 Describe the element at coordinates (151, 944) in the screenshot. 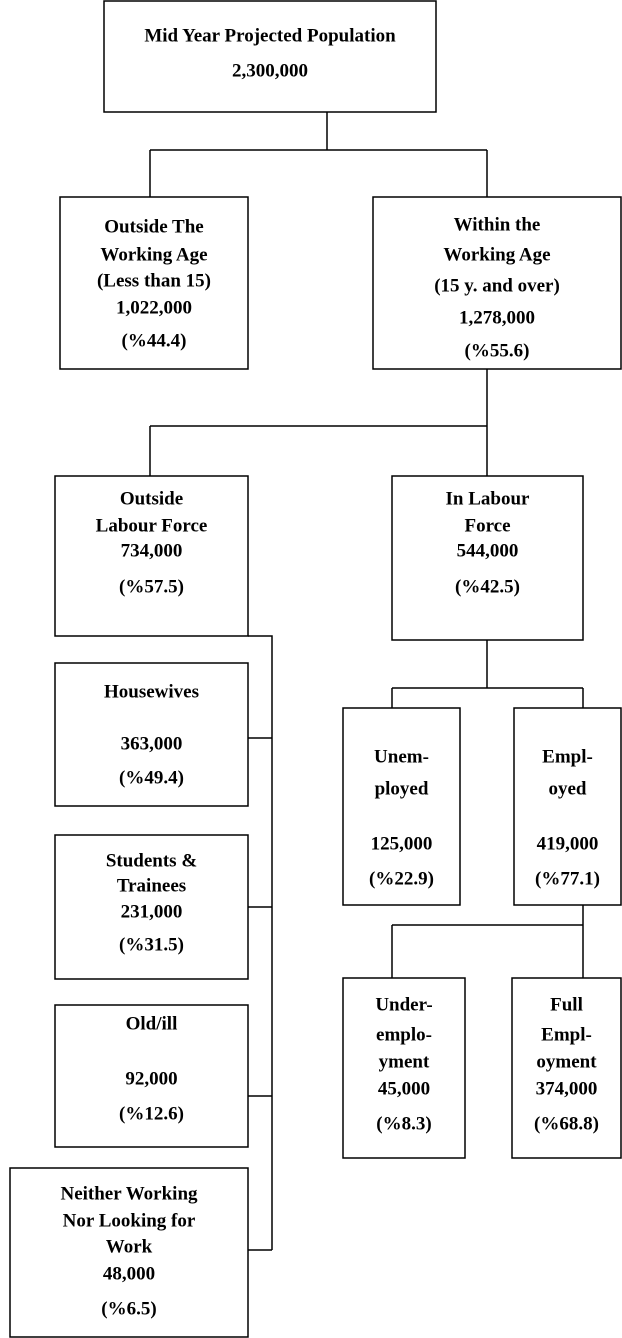

I see `node-label: (%31.5)` at that location.